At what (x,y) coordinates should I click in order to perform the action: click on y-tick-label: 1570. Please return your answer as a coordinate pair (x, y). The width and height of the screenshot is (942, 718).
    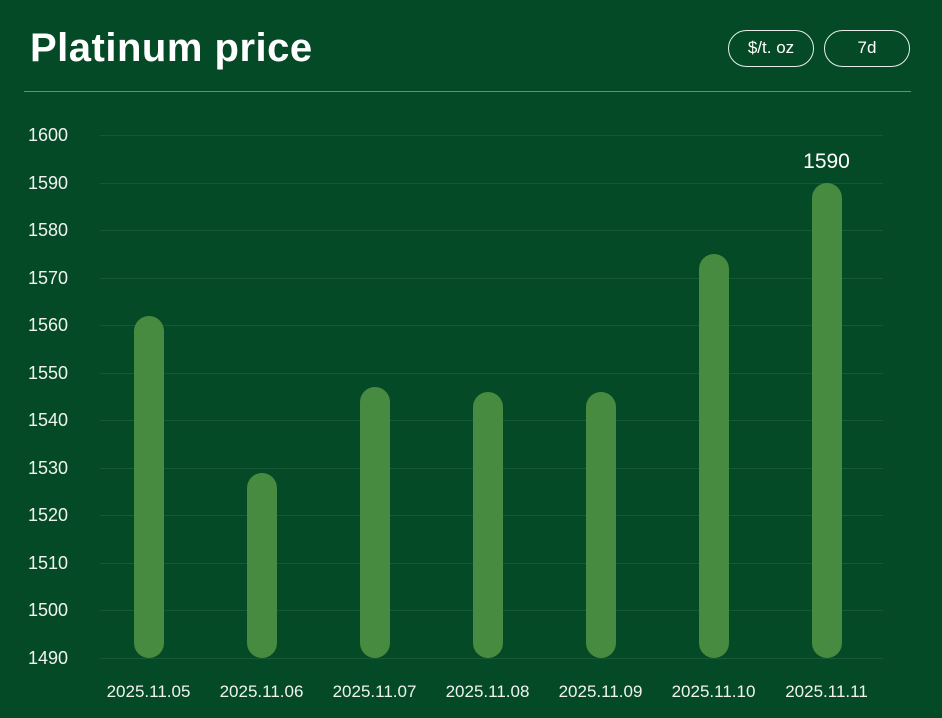
    Looking at the image, I should click on (48, 277).